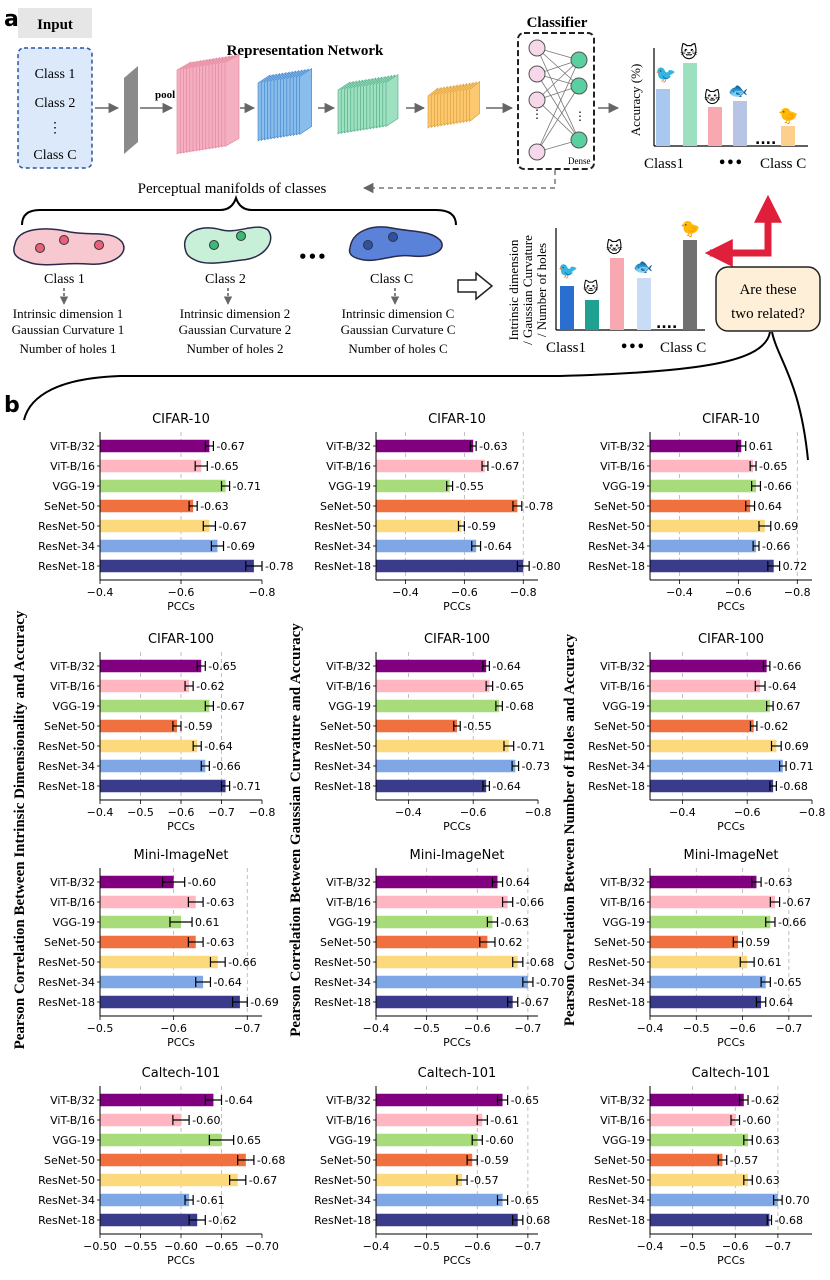 The image size is (830, 1280). Describe the element at coordinates (395, 244) in the screenshot. I see `manifold-class-c` at that location.